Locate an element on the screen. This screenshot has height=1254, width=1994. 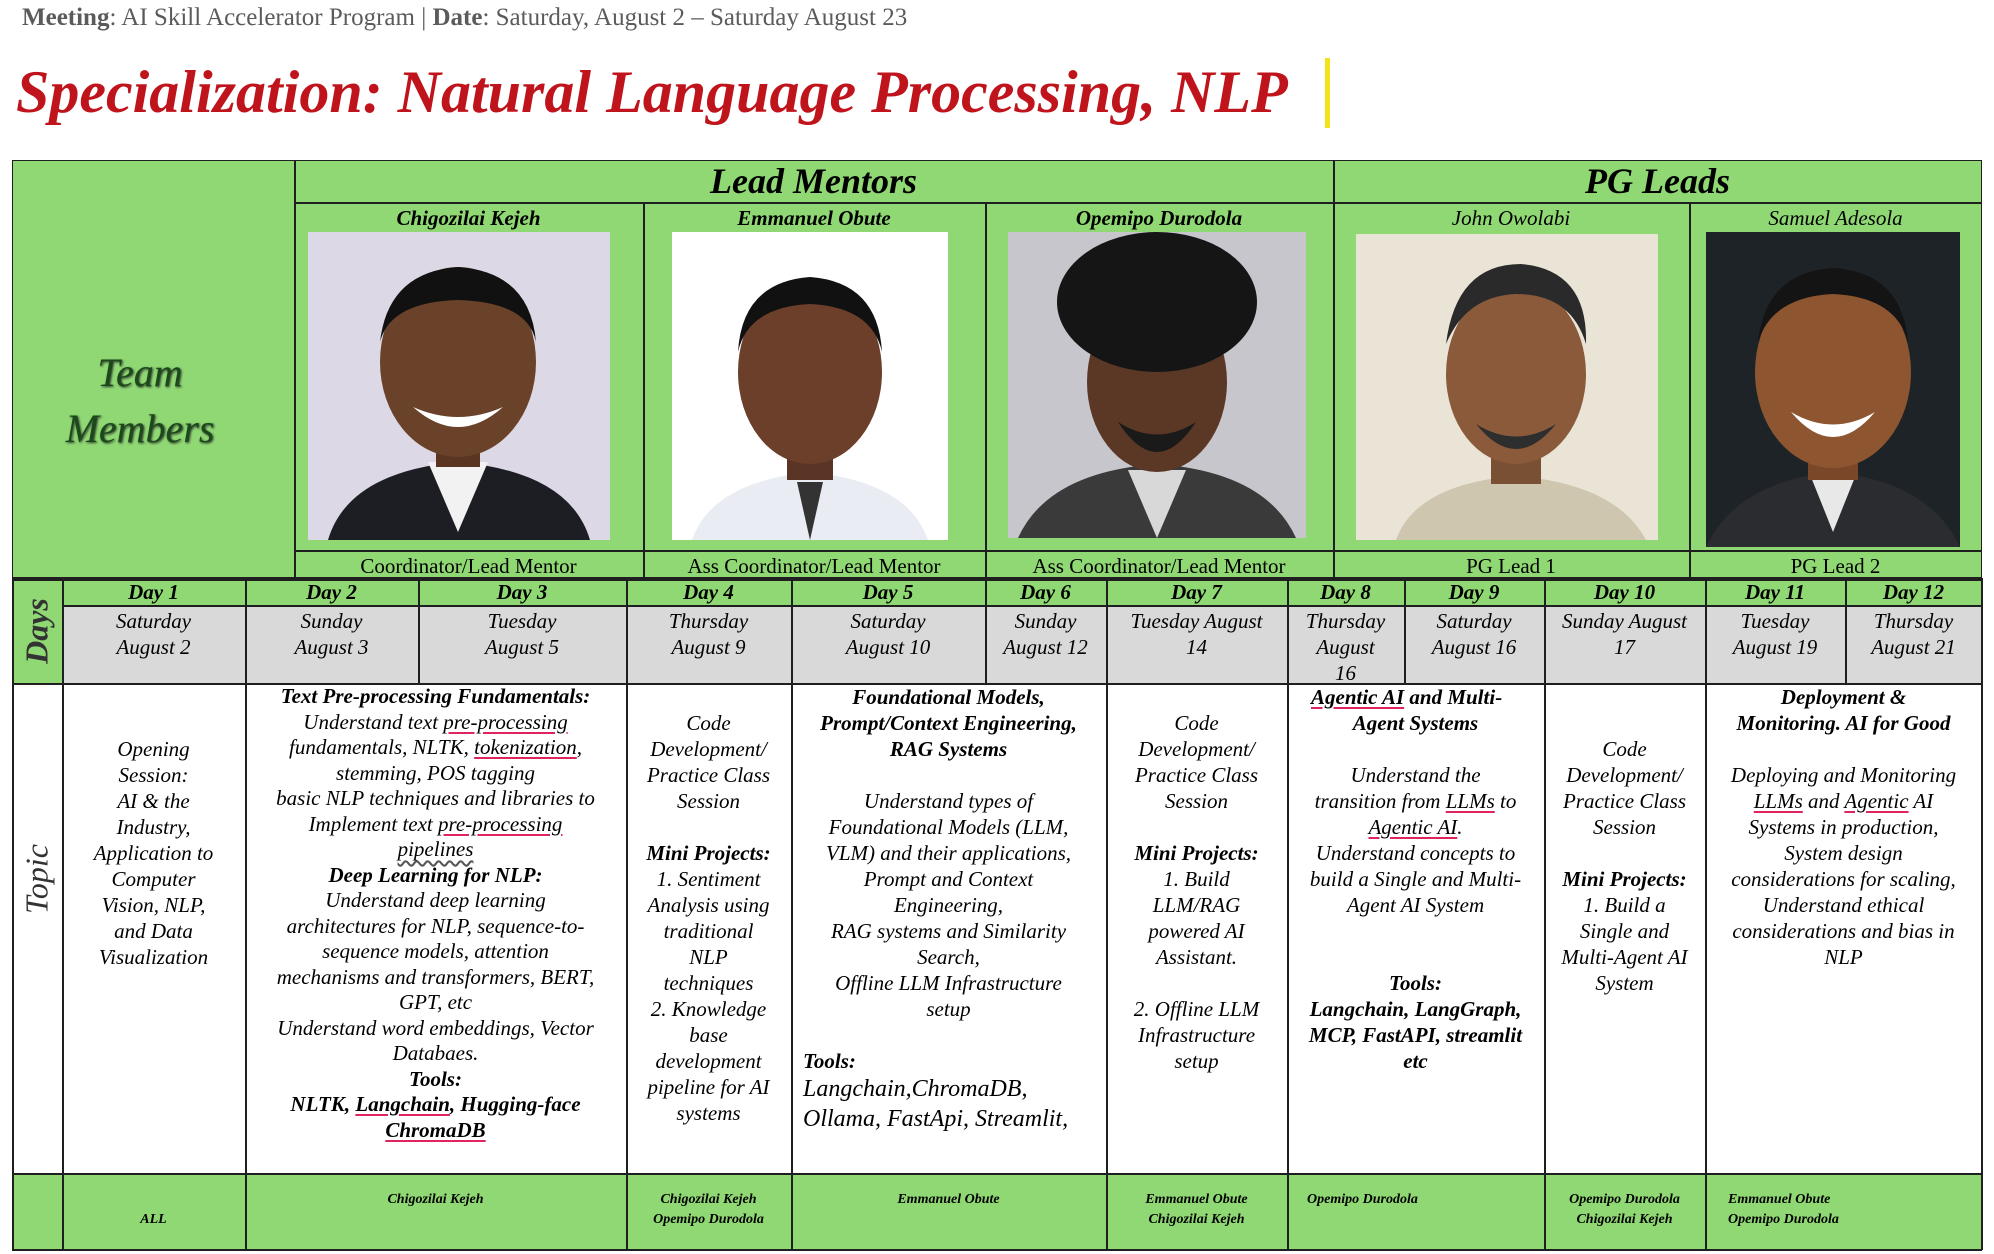
topic-line: setup is located at coordinates (1196, 1061).